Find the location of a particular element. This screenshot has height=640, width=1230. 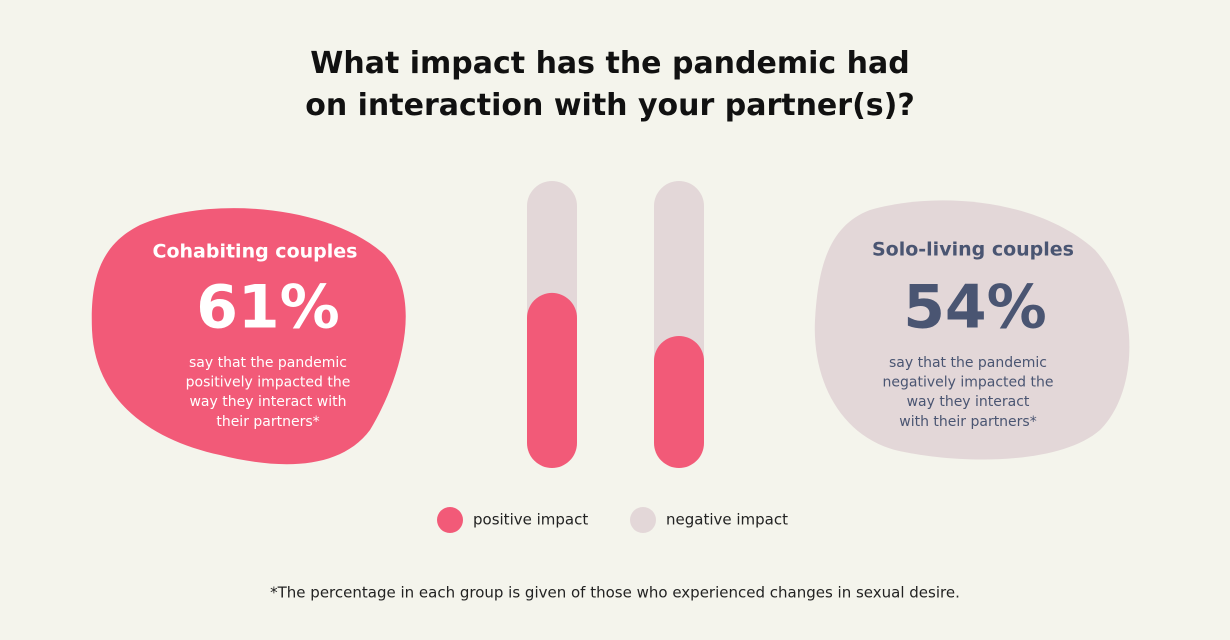

callout-group: Cohabiting couples is located at coordinates (255, 252).